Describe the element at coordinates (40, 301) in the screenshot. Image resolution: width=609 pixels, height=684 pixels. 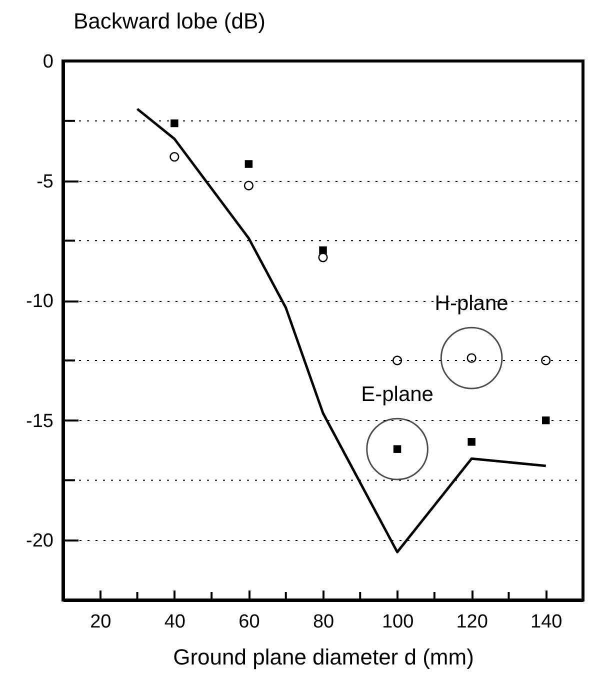
I see `y-tick-label: -10` at that location.